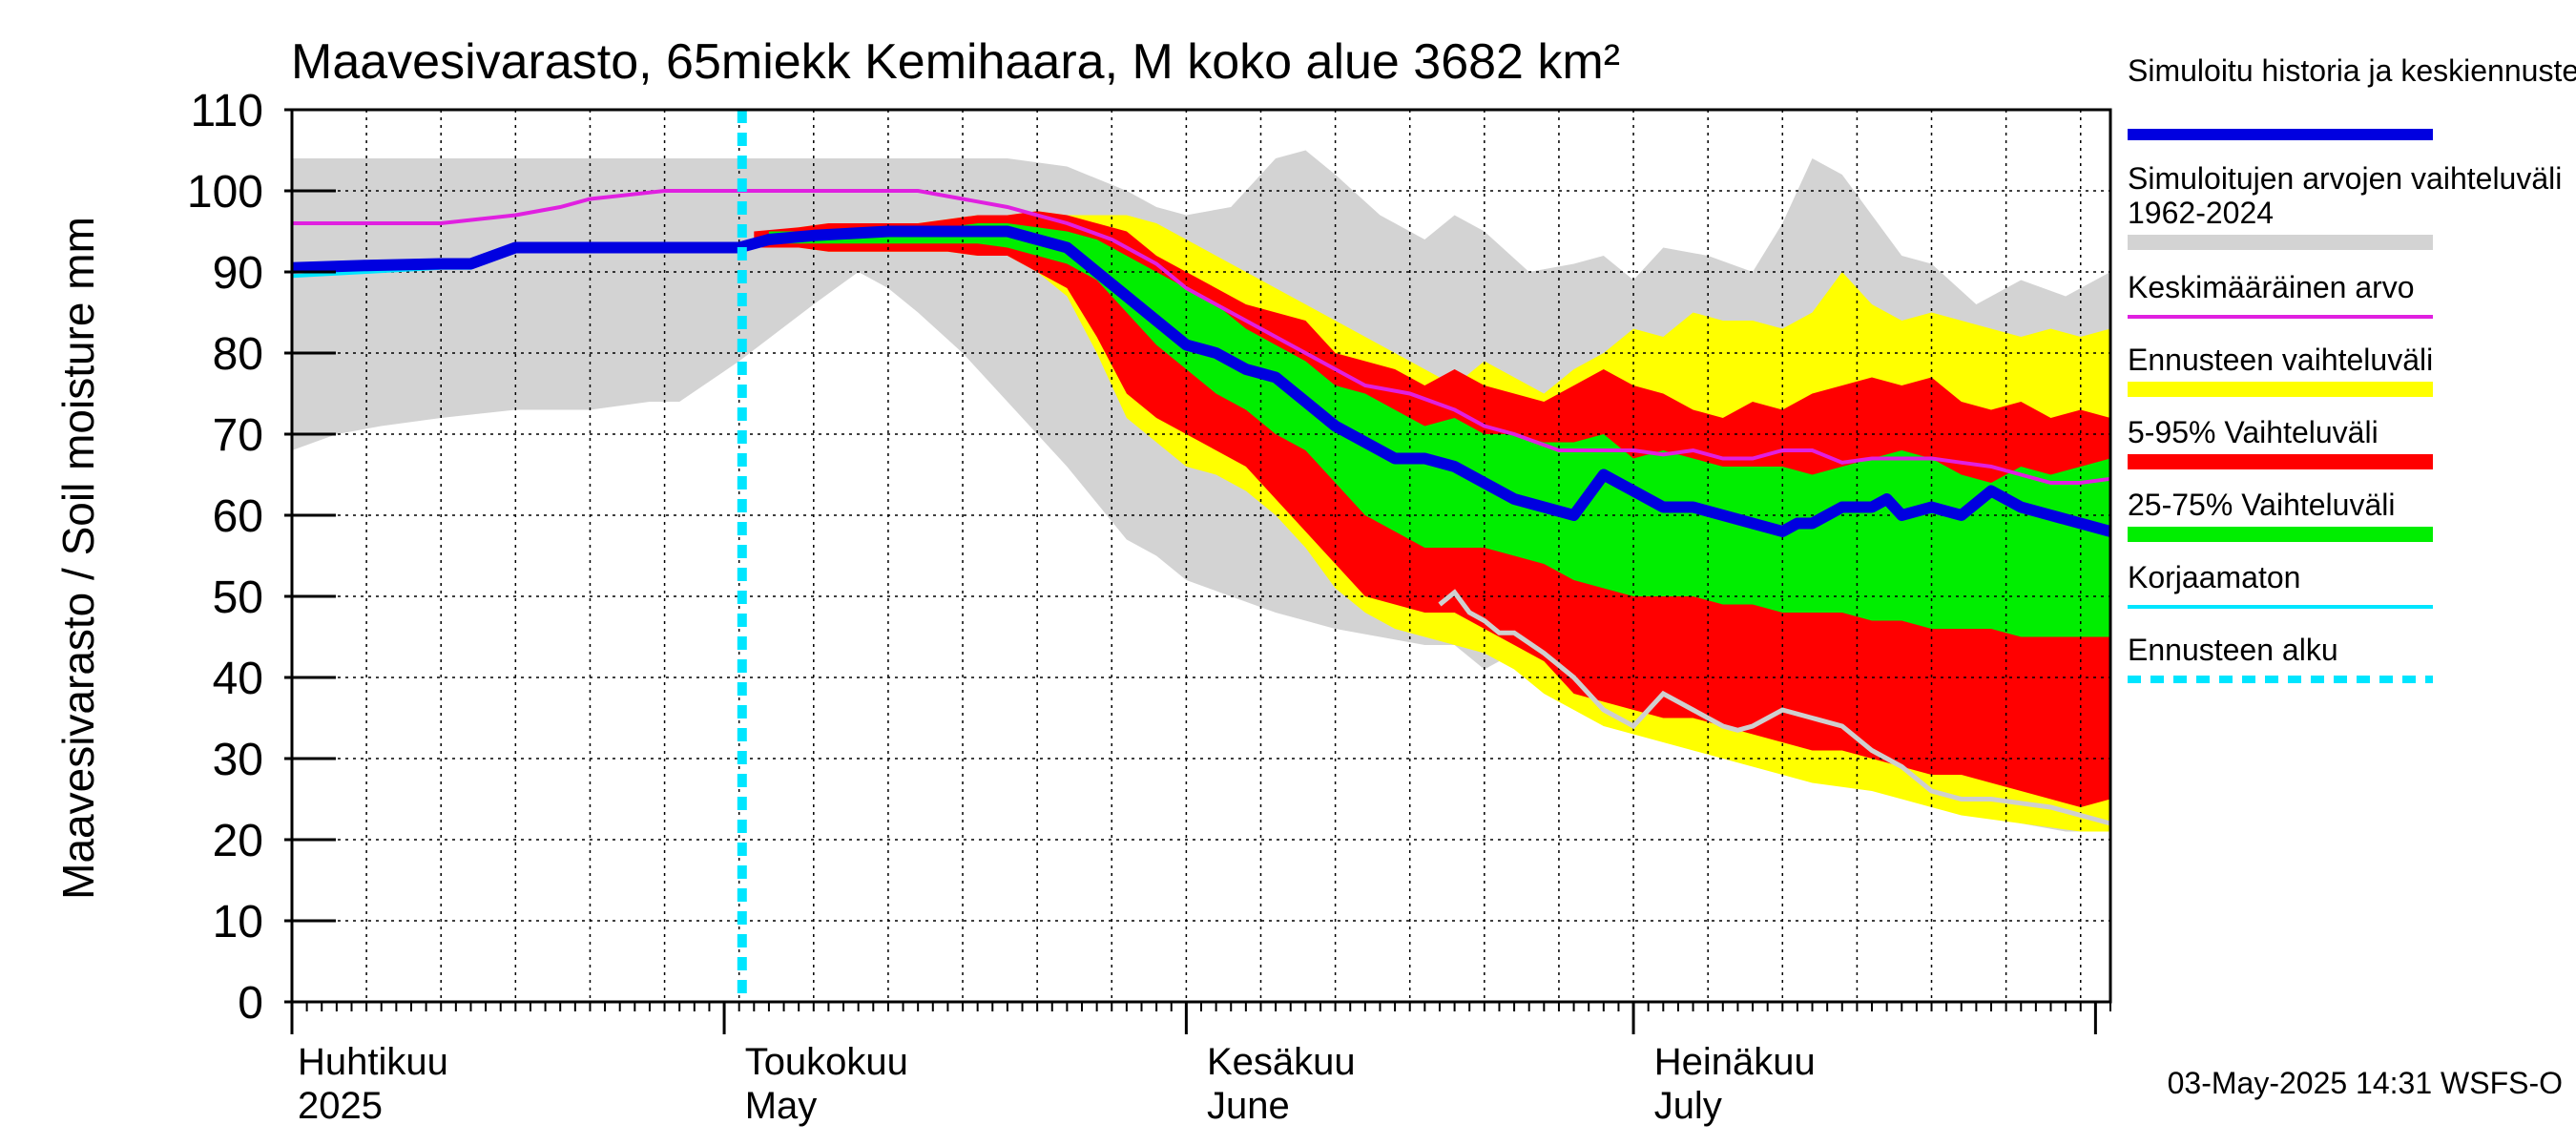 The image size is (2576, 1145). What do you see at coordinates (2253, 432) in the screenshot?
I see `legend-label: 5-95% Vaihteluväli` at bounding box center [2253, 432].